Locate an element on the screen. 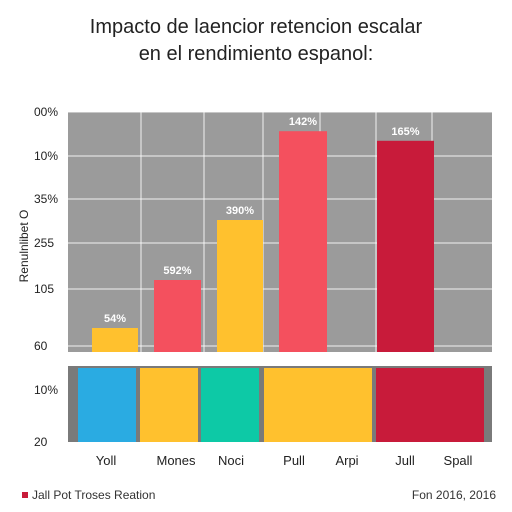 Image resolution: width=512 pixels, height=512 pixels. bar-value-label: 142% is located at coordinates (303, 122).